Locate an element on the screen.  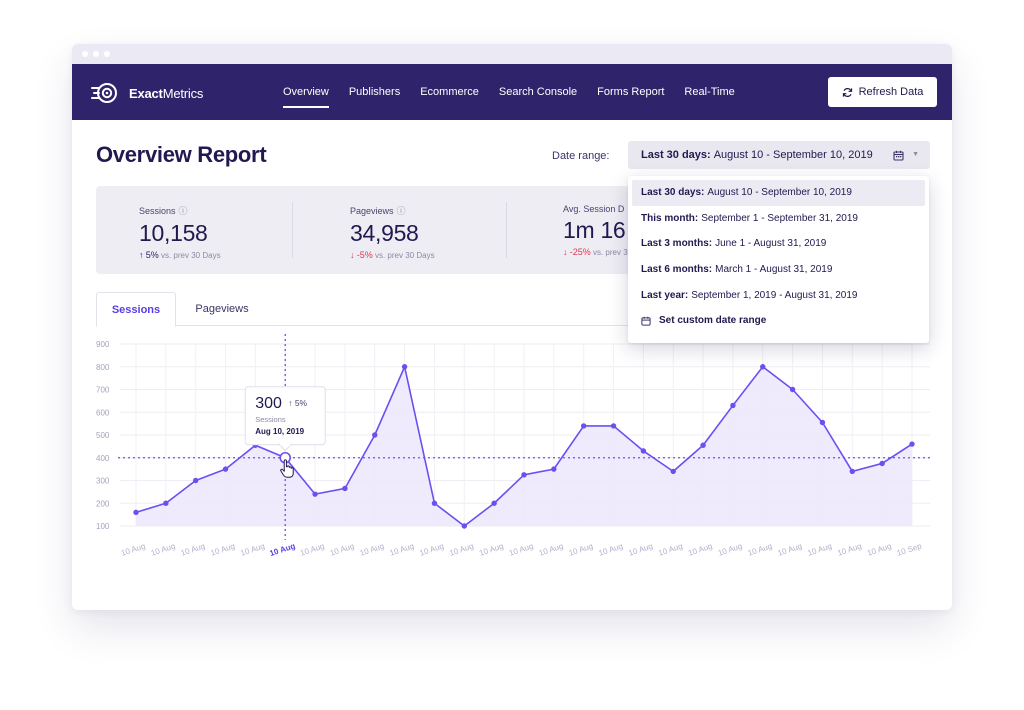
chevron-down-icon: ▼ is located at coordinates (915, 154).